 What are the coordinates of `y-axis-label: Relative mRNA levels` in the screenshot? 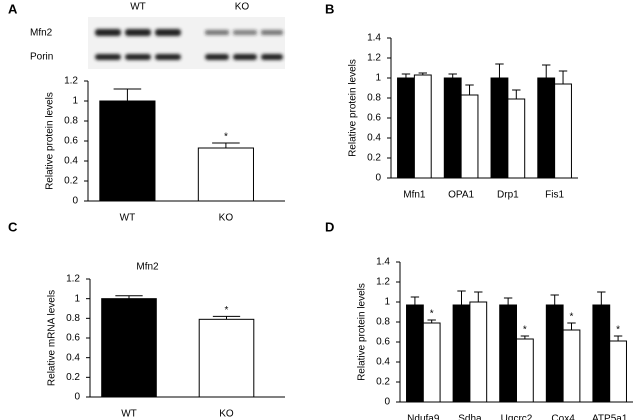 It's located at (52, 338).